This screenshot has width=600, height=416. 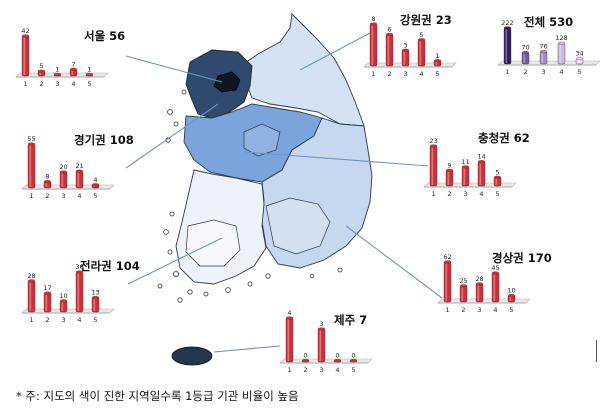 What do you see at coordinates (495, 268) in the screenshot?
I see `bar-value-label: 45` at bounding box center [495, 268].